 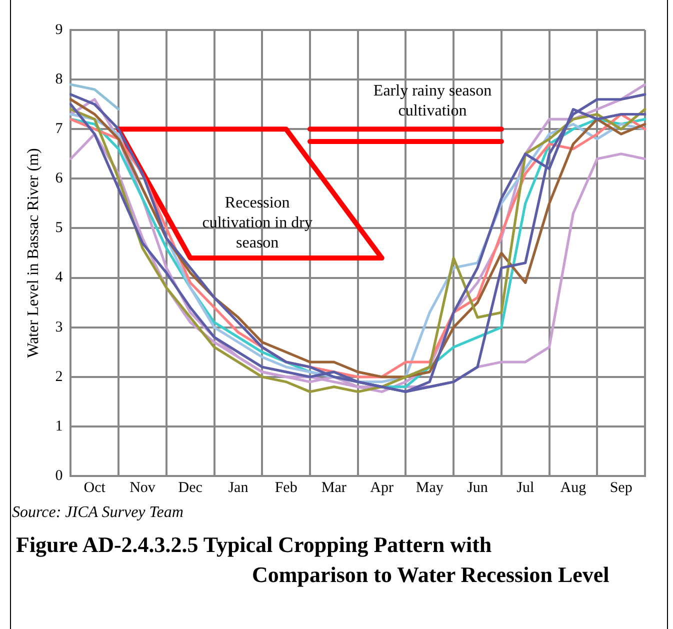 I want to click on x-tick-label: Jul, so click(x=525, y=488).